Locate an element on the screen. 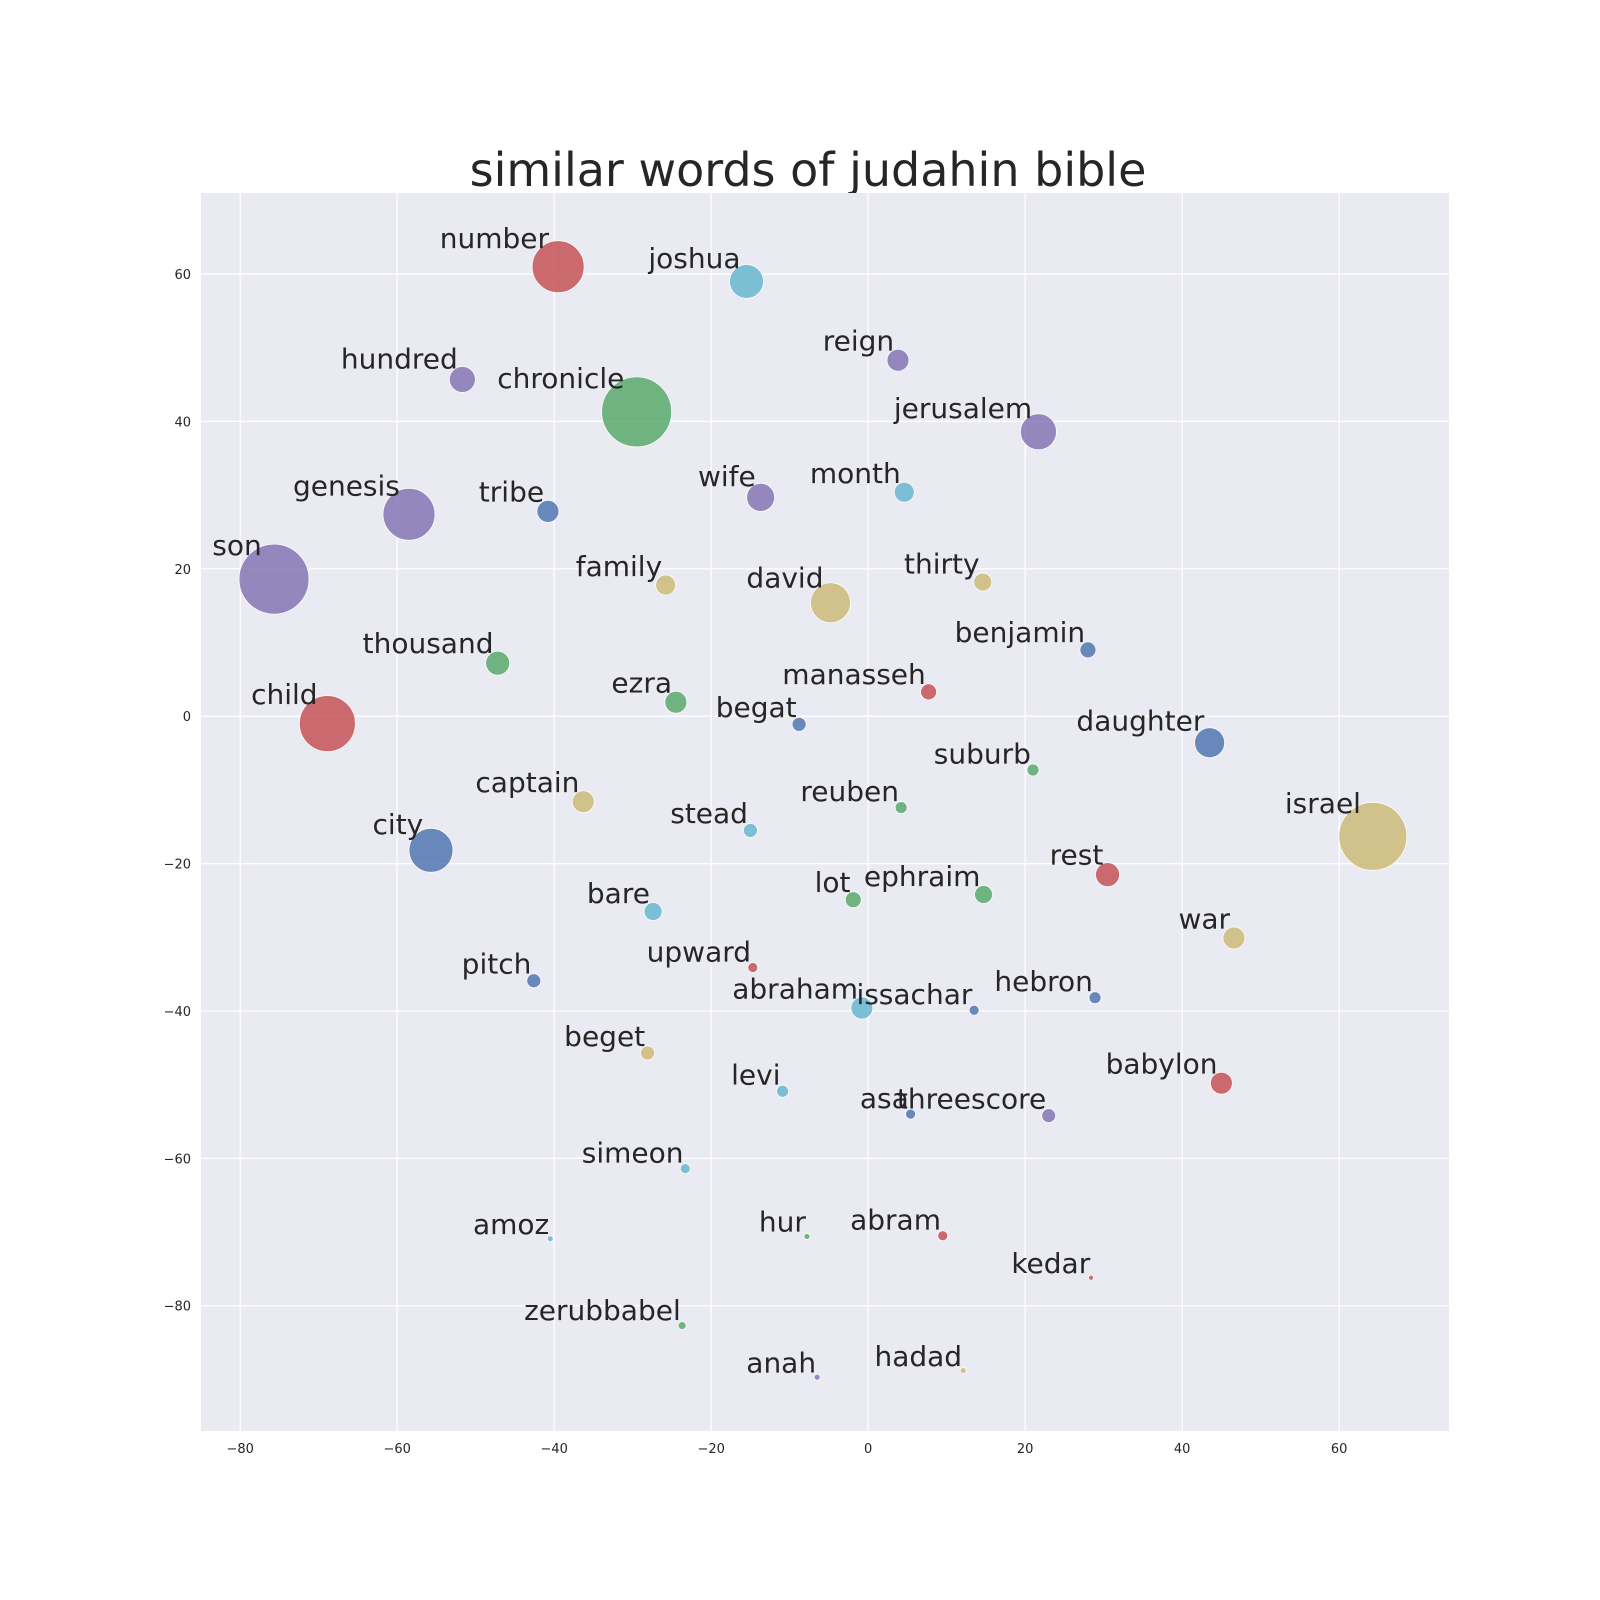  bubble-bare is located at coordinates (653, 911).